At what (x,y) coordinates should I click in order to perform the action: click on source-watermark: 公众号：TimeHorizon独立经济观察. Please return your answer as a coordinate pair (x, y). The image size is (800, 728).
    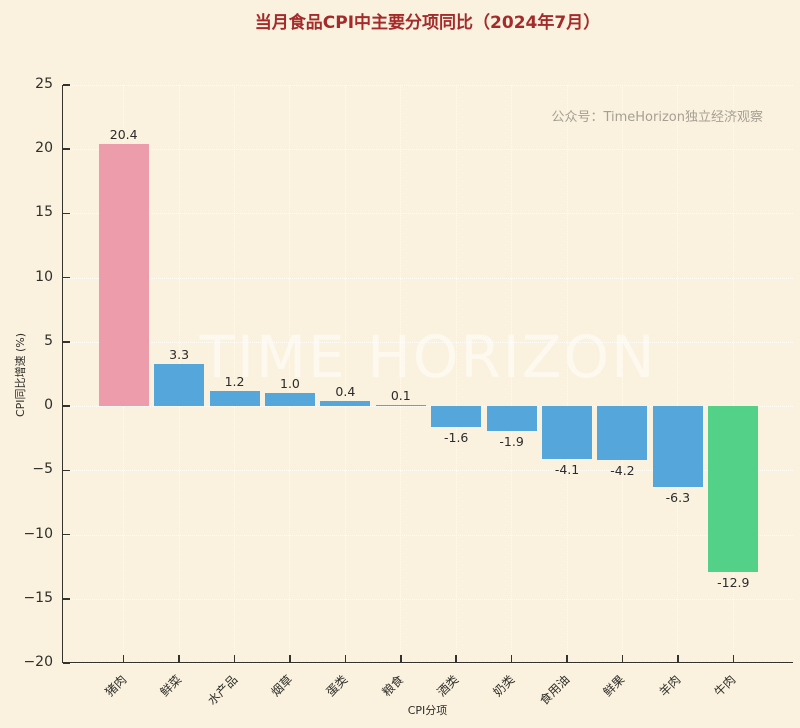
    Looking at the image, I should click on (657, 117).